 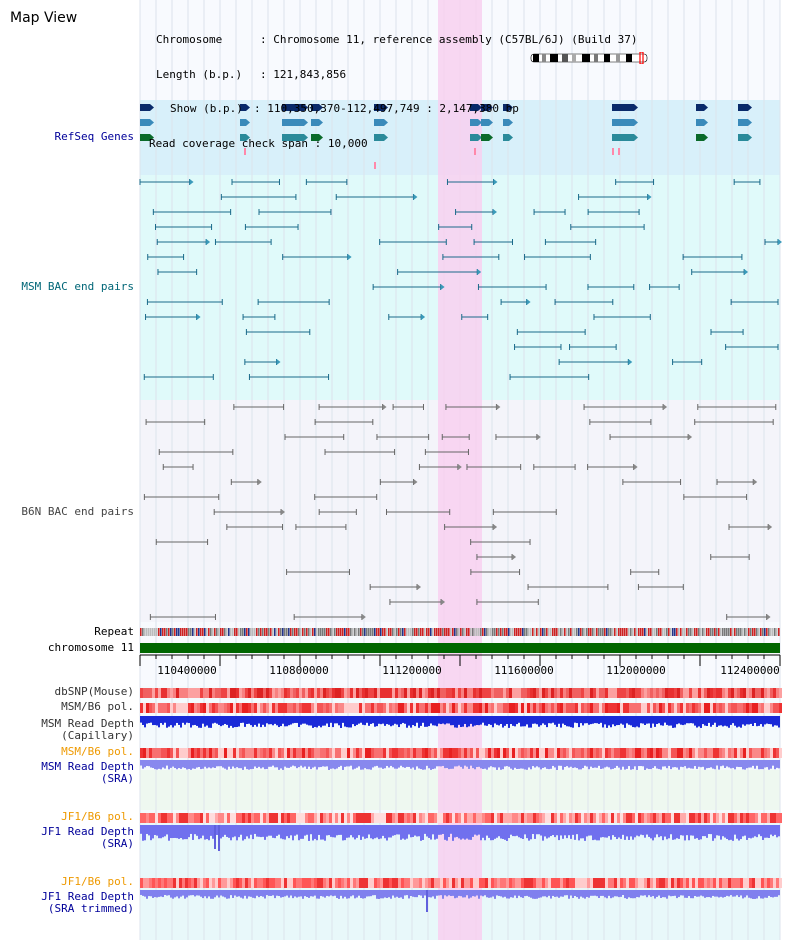 What do you see at coordinates (77, 286) in the screenshot?
I see `msm-bac-label: MSM BAC end pairs` at bounding box center [77, 286].